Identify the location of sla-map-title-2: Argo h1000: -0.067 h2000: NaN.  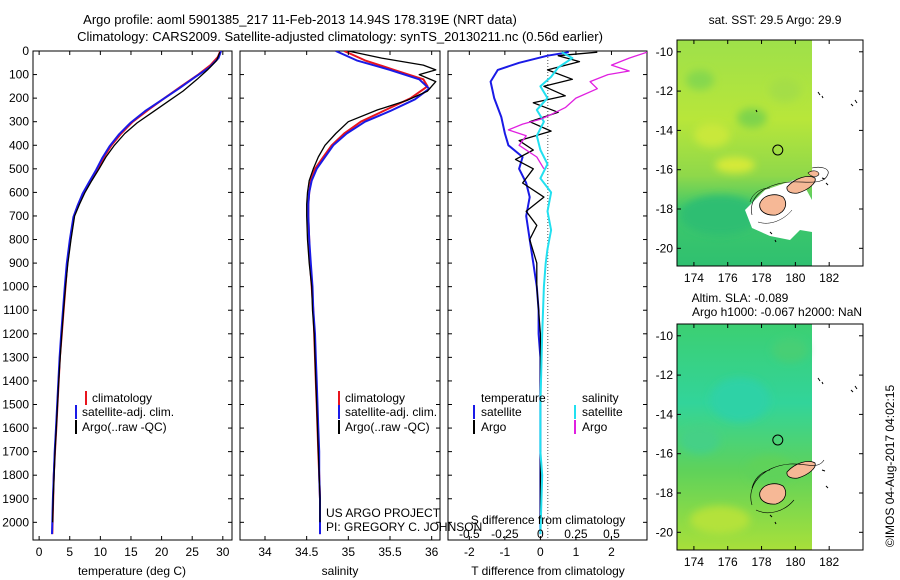
(777, 312).